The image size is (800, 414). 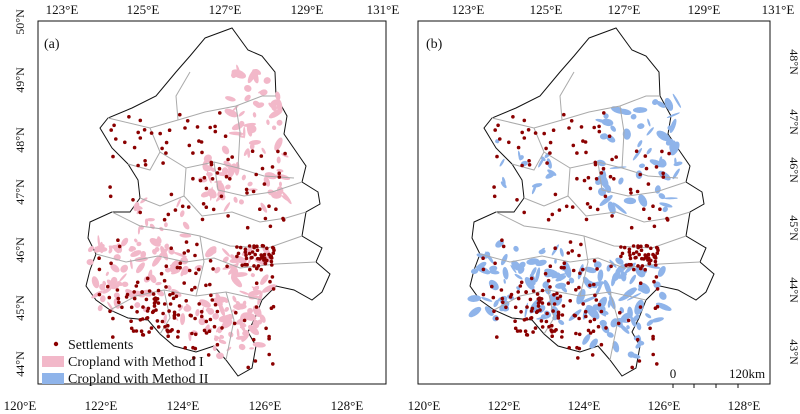 I want to click on legend-method-1-swatch, so click(x=53, y=361).